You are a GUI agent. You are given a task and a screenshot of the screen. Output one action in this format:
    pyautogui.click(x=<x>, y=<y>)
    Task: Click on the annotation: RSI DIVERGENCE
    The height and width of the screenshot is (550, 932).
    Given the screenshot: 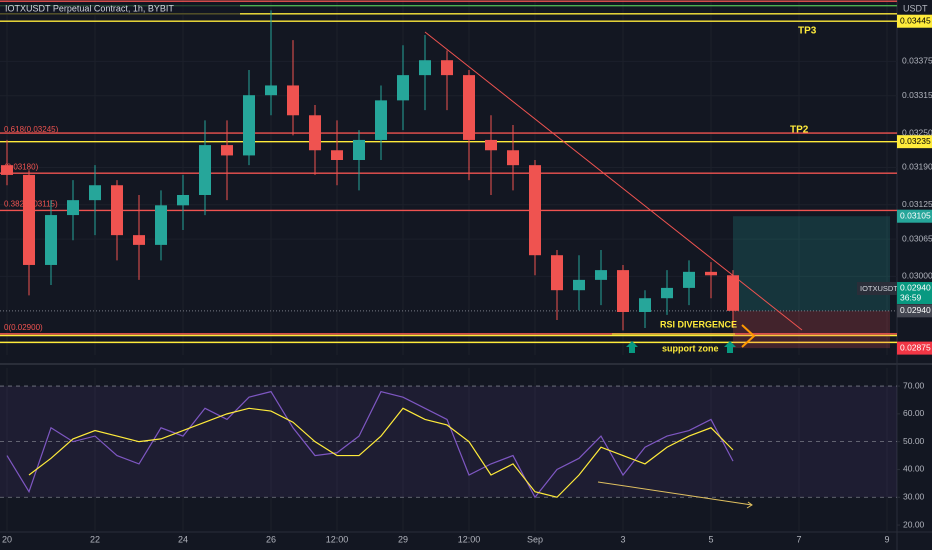 What is the action you would take?
    pyautogui.click(x=698, y=324)
    